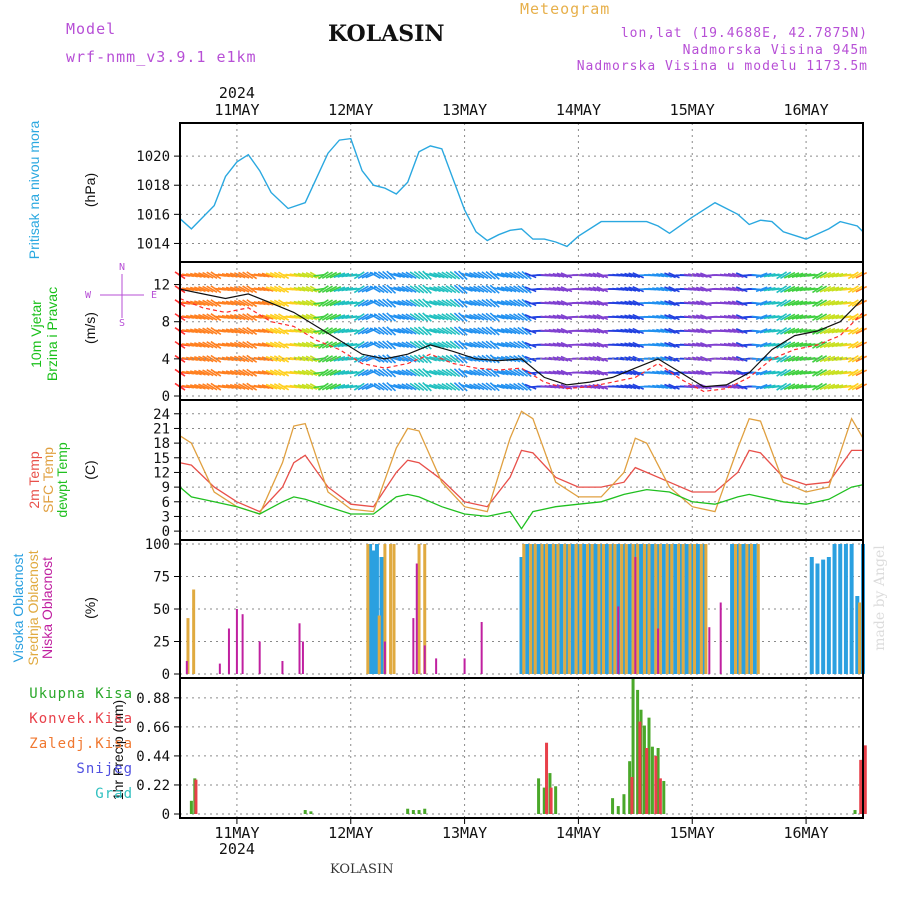 This screenshot has width=900, height=900. I want to click on elevation: Nadmorska Visina 945m, so click(775, 50).